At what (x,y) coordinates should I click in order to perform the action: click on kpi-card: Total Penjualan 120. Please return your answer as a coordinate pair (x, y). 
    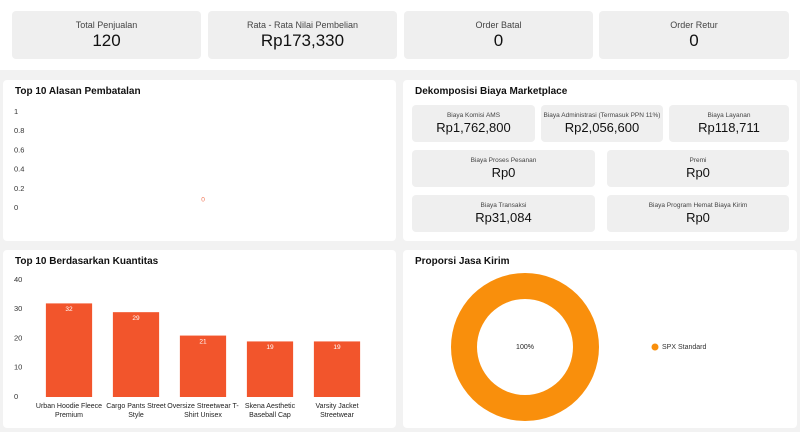
    Looking at the image, I should click on (106, 35).